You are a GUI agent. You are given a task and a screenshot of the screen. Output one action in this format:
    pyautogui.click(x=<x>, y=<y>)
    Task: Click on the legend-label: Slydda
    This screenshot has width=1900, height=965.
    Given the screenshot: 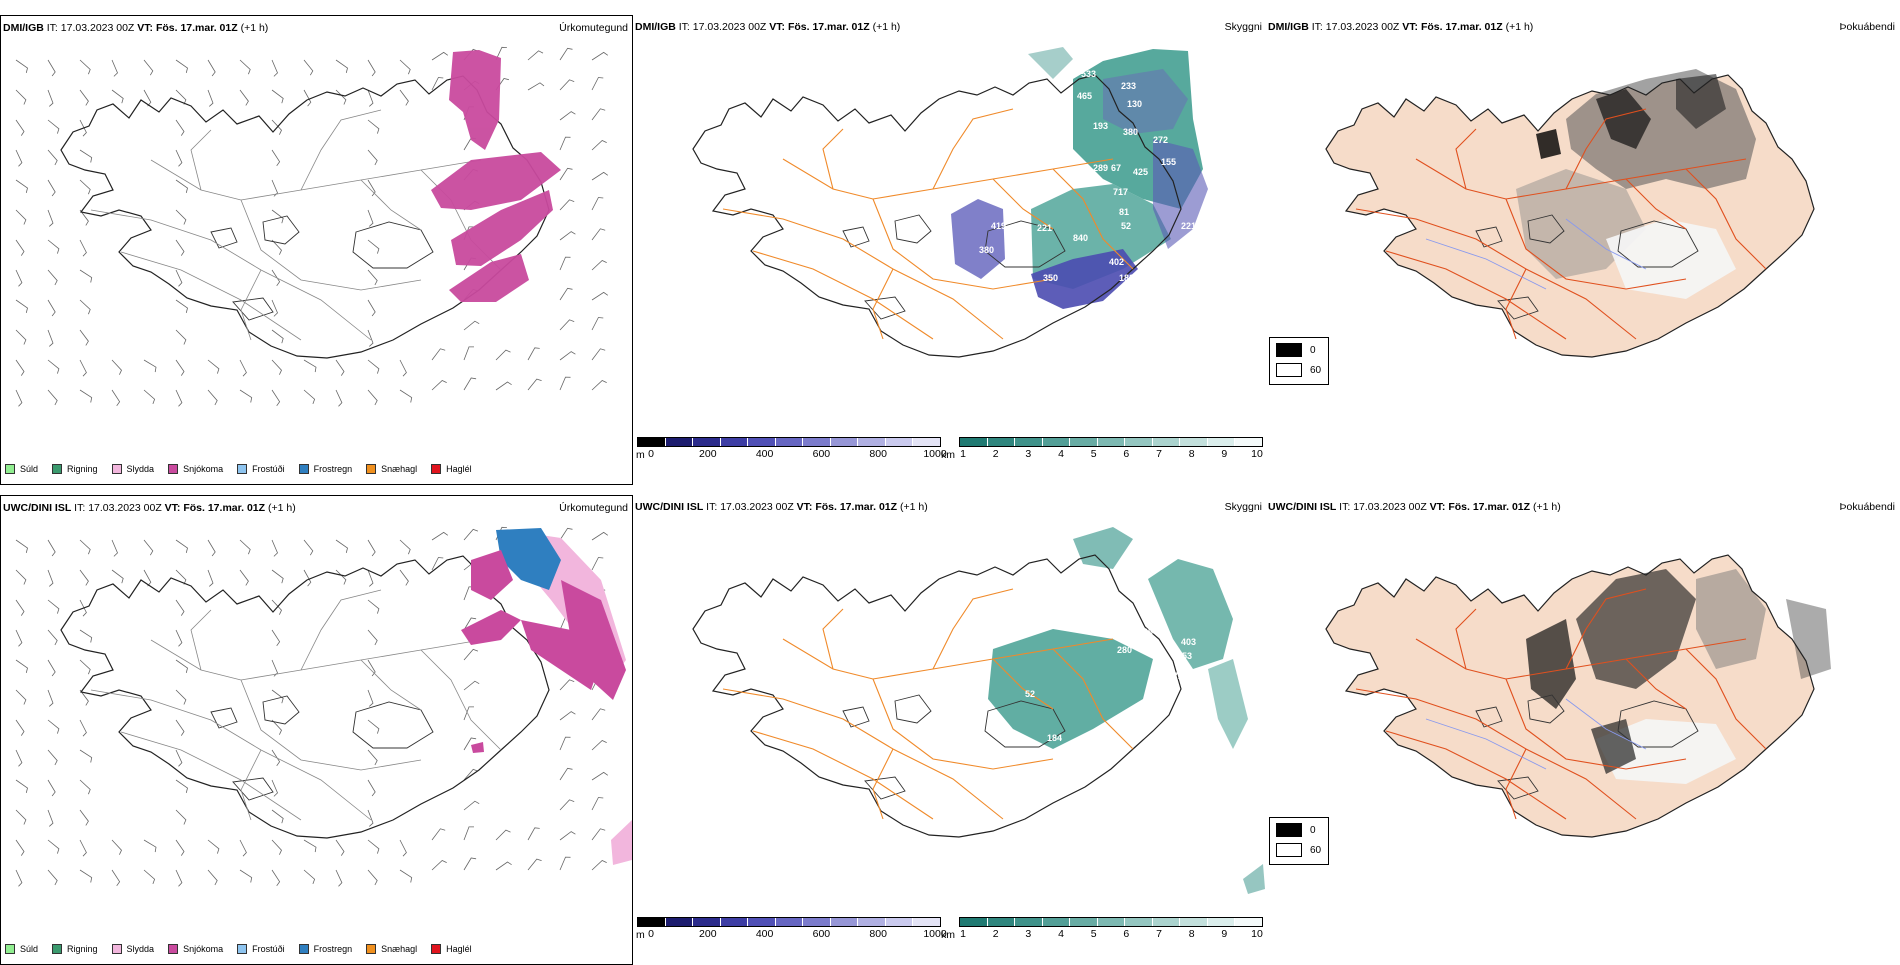 What is the action you would take?
    pyautogui.click(x=140, y=949)
    